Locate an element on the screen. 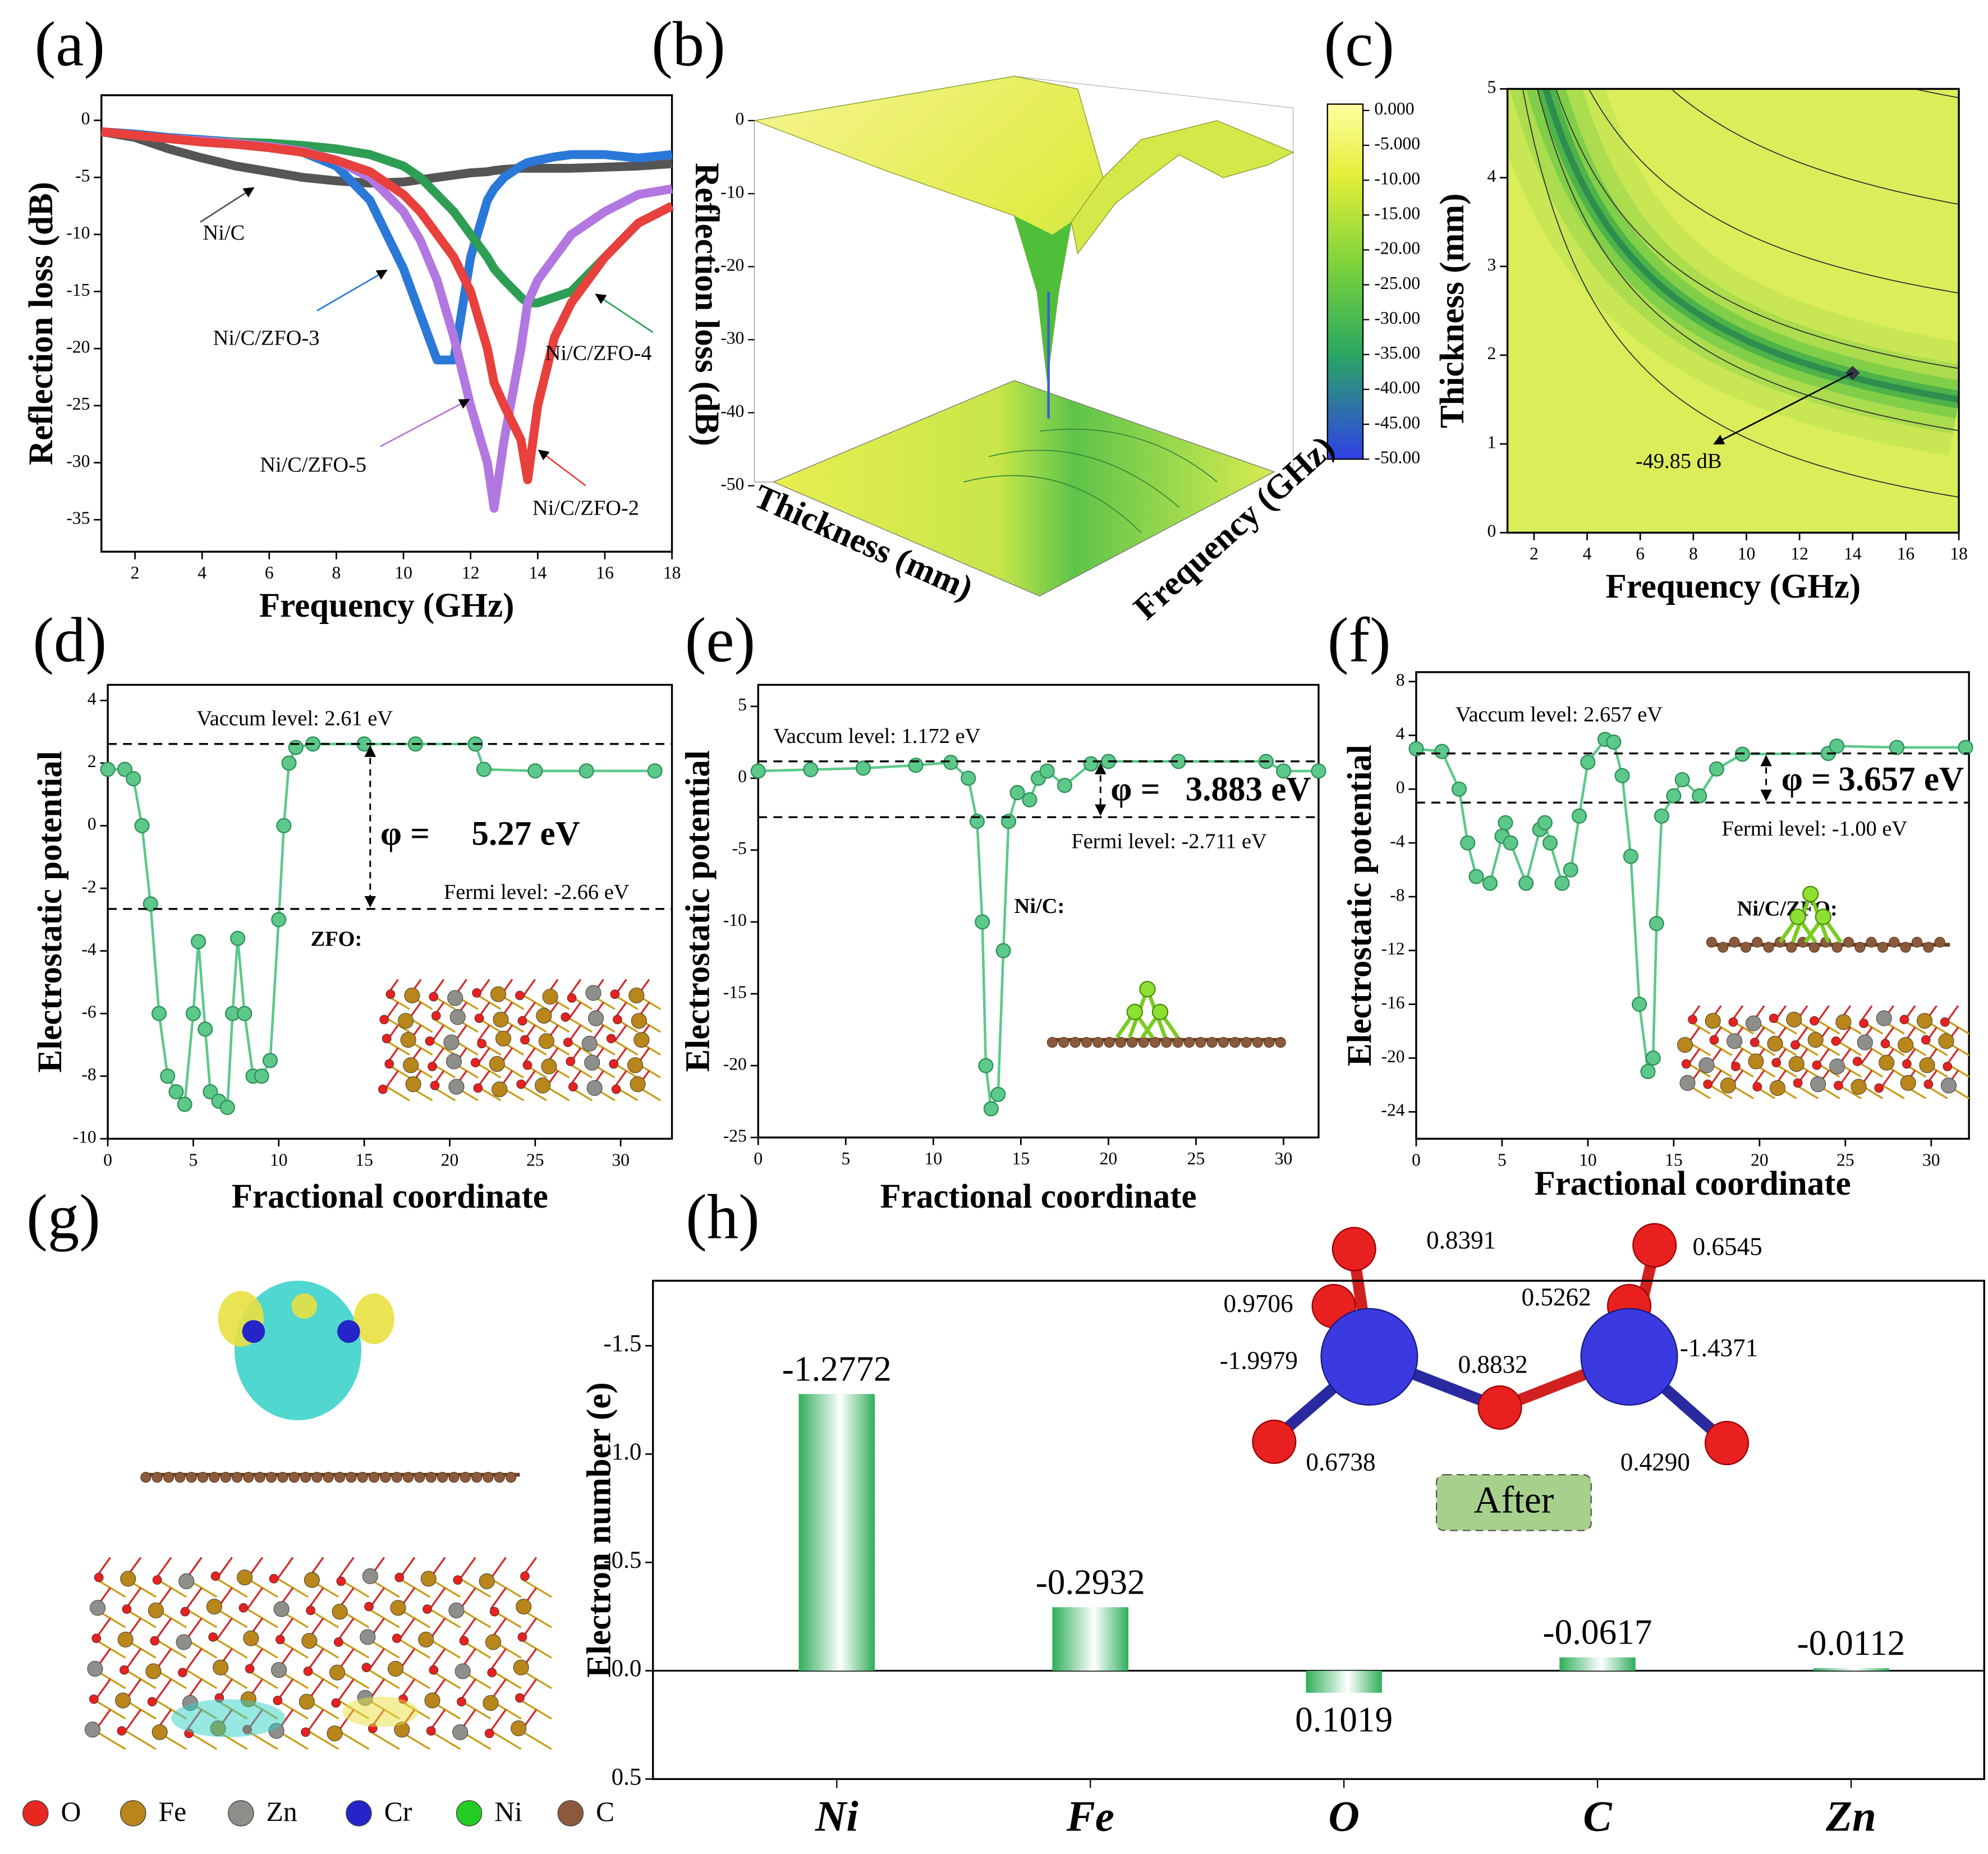  inset-label: 0.5262 is located at coordinates (1556, 1297).